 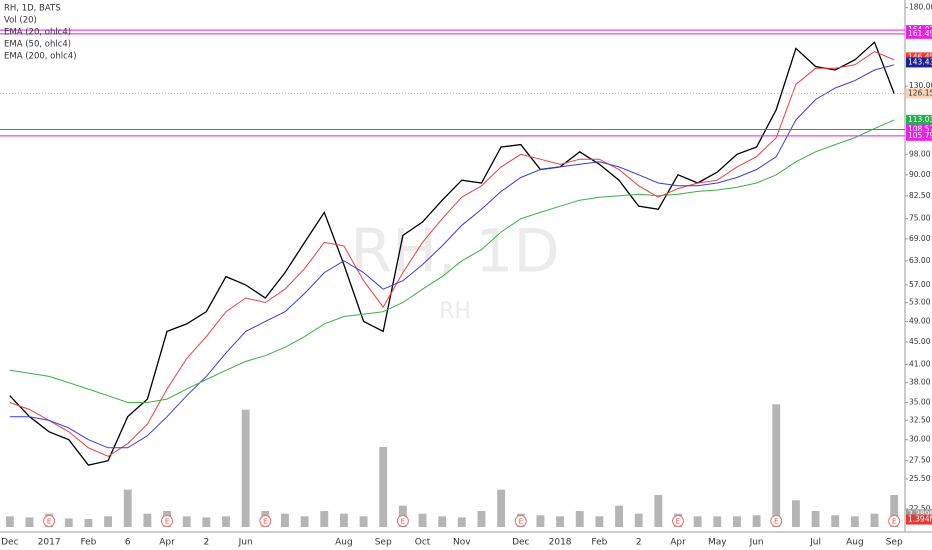 What do you see at coordinates (920, 284) in the screenshot?
I see `y-tick-label: 57.00` at bounding box center [920, 284].